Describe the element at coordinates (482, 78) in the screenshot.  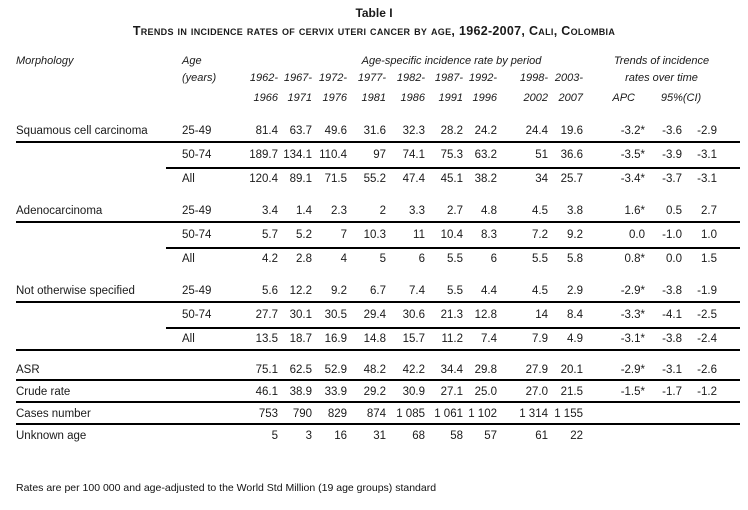
I see `period-start: 1992-` at that location.